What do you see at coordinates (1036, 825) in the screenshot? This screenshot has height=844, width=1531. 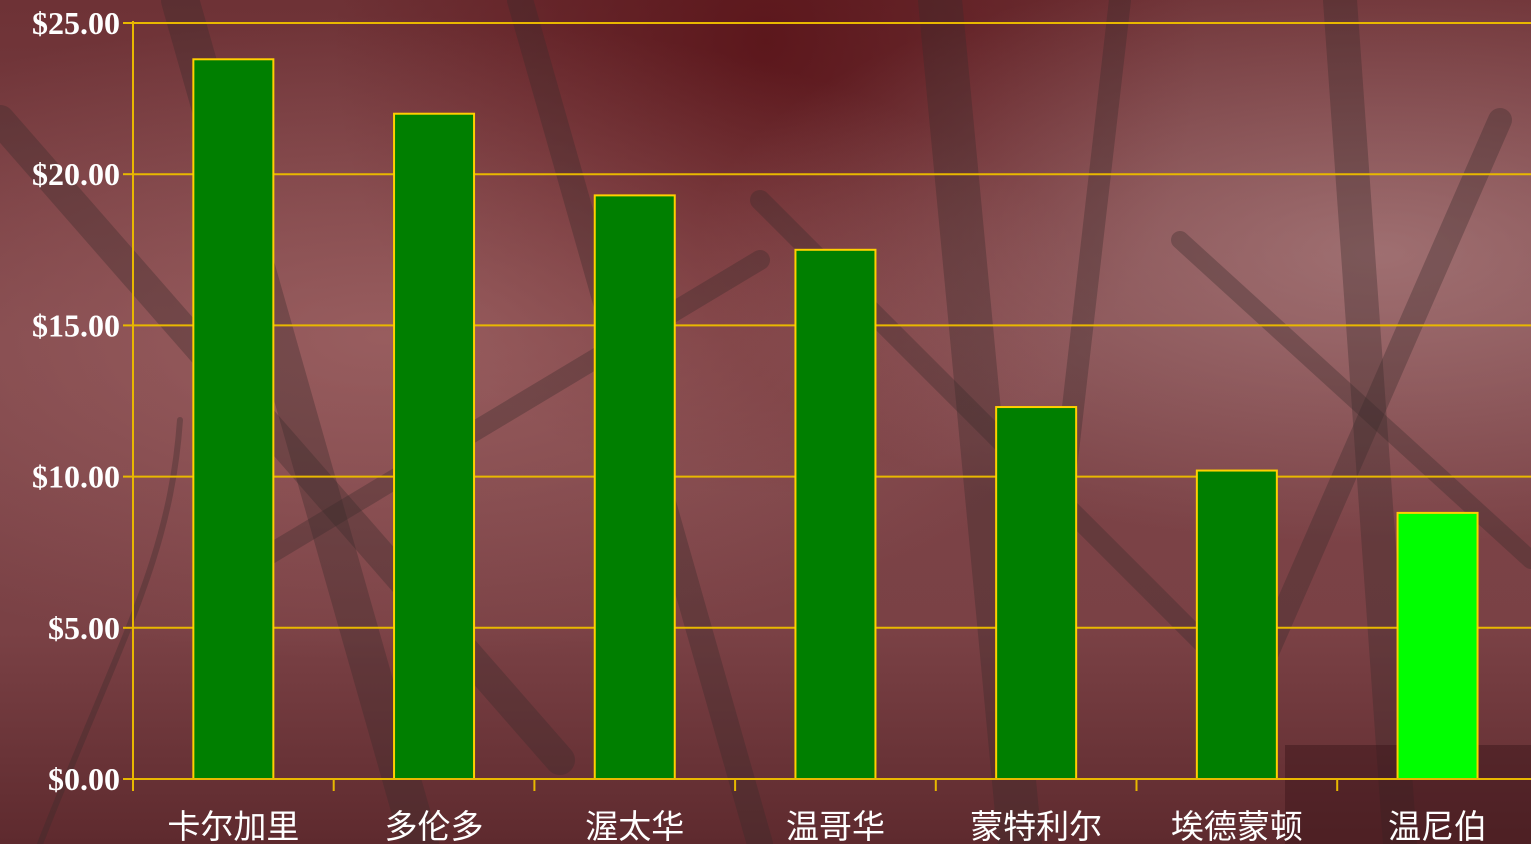 I see `x-tick-label: 蒙特利尔` at bounding box center [1036, 825].